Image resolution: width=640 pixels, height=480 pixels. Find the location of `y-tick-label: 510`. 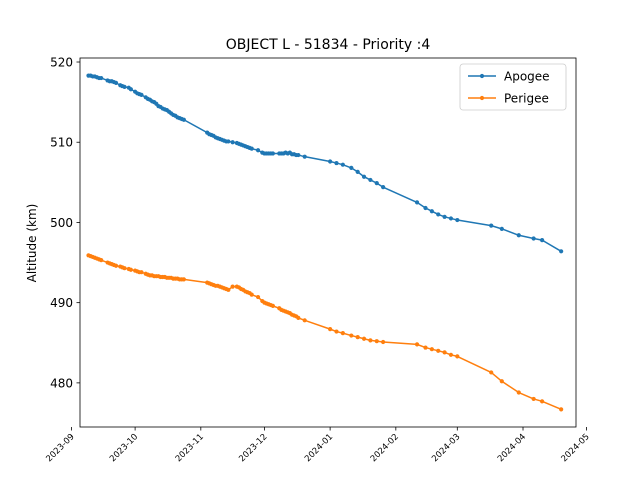

y-tick-label: 510 is located at coordinates (61, 143).